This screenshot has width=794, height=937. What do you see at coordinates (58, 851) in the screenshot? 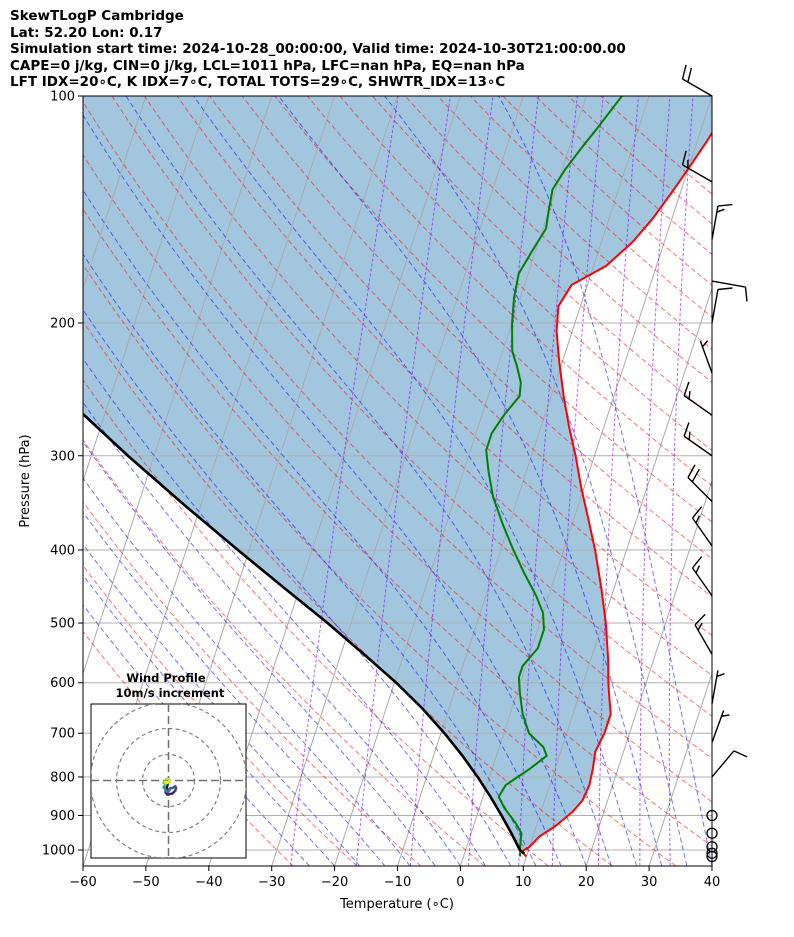
I see `y-tick-label: 1000` at bounding box center [58, 851].